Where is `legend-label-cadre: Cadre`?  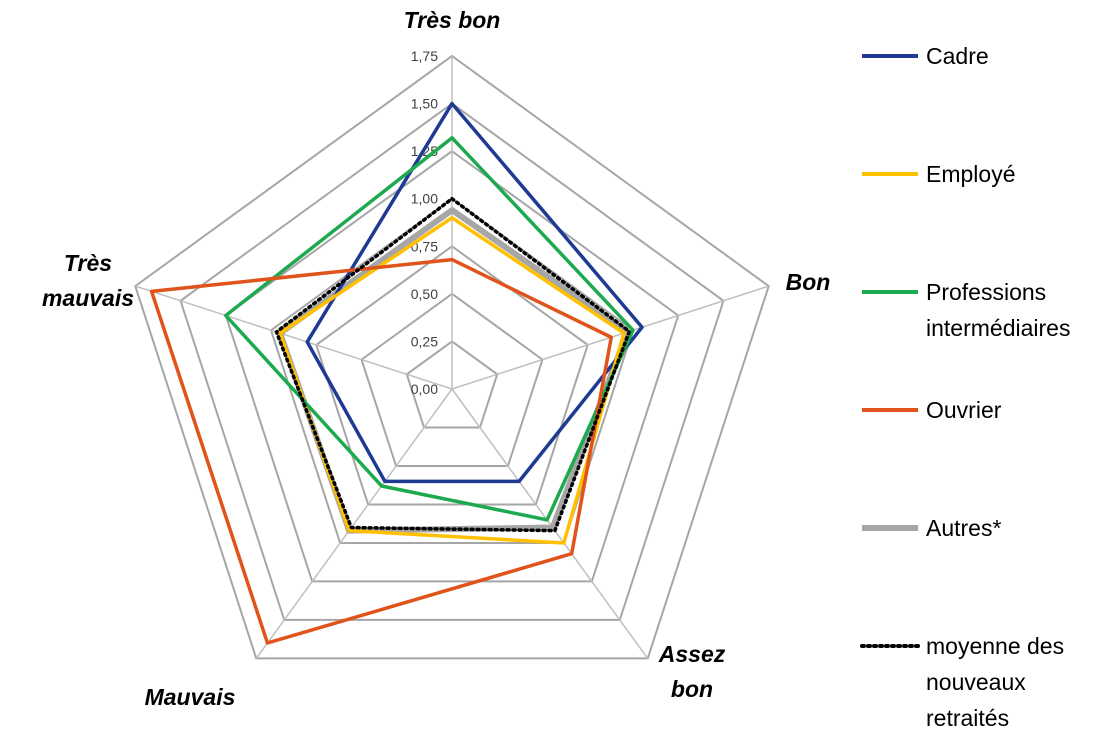 legend-label-cadre: Cadre is located at coordinates (957, 56).